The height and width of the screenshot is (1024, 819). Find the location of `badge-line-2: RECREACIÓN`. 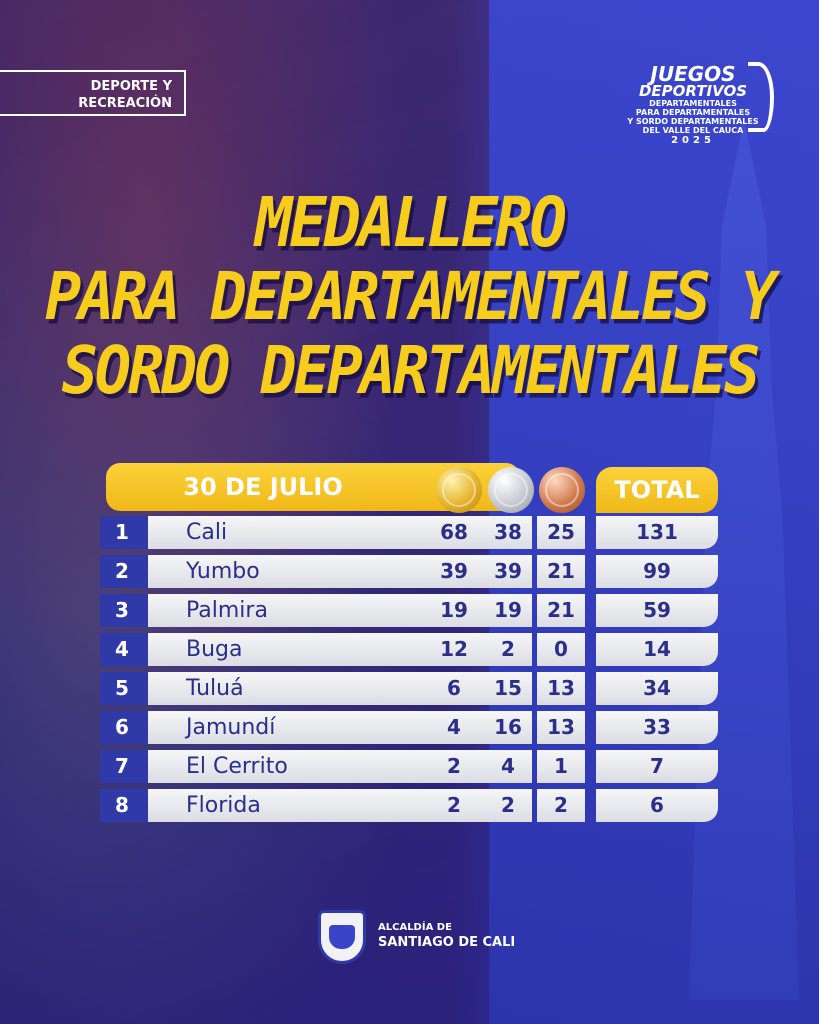

badge-line-2: RECREACIÓN is located at coordinates (125, 103).